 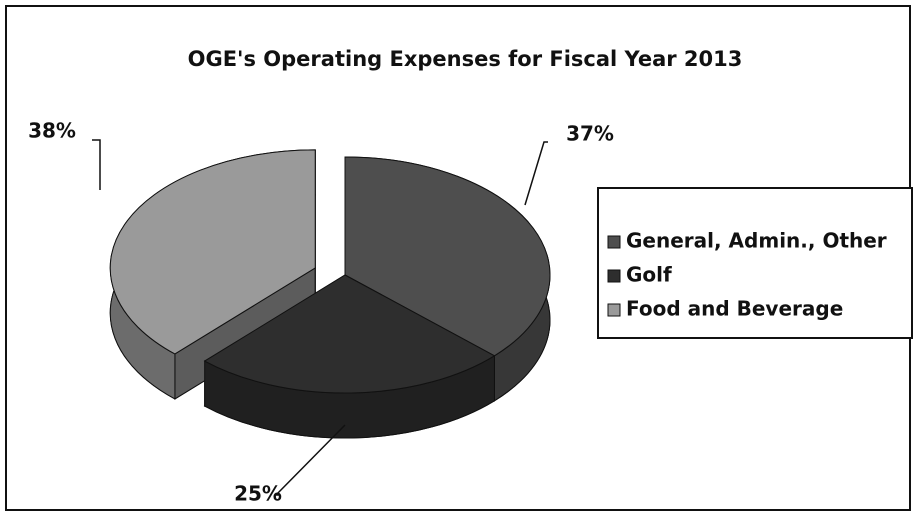 What do you see at coordinates (590, 134) in the screenshot?
I see `data-label: 37%` at bounding box center [590, 134].